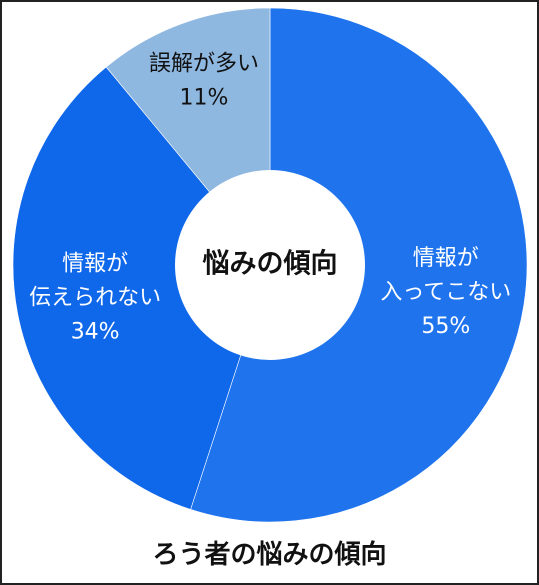 The height and width of the screenshot is (585, 539). What do you see at coordinates (446, 258) in the screenshot?
I see `slice-label-0-0: 情報が` at bounding box center [446, 258].